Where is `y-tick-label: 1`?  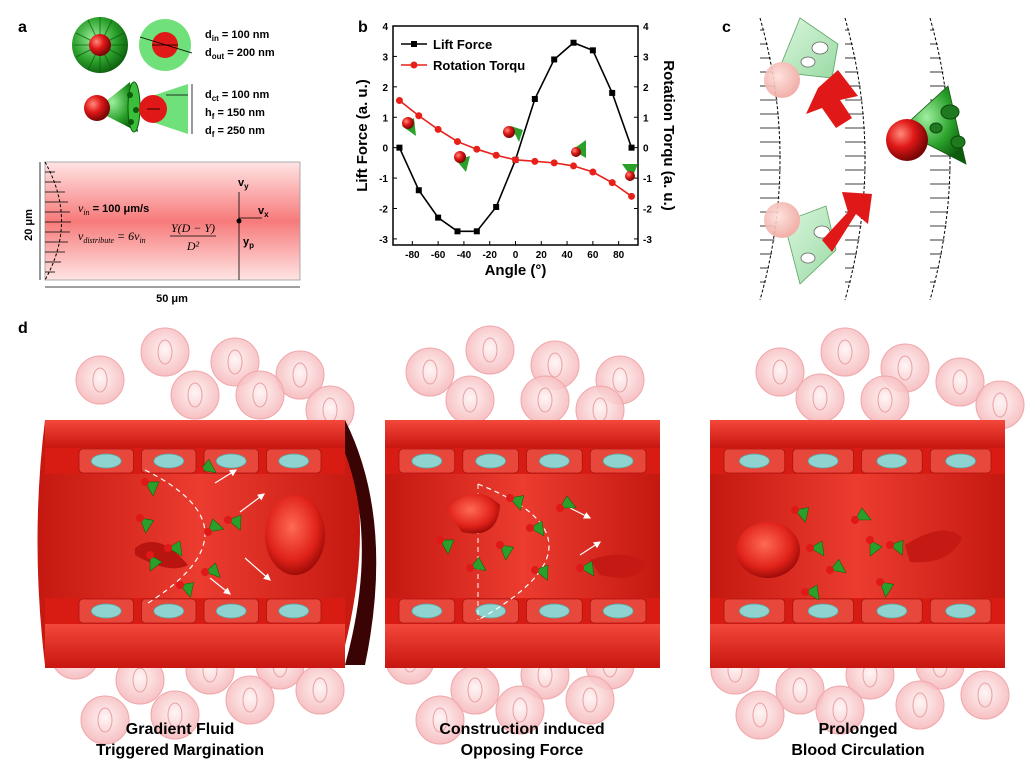
y-tick-label: 1 is located at coordinates (385, 118).